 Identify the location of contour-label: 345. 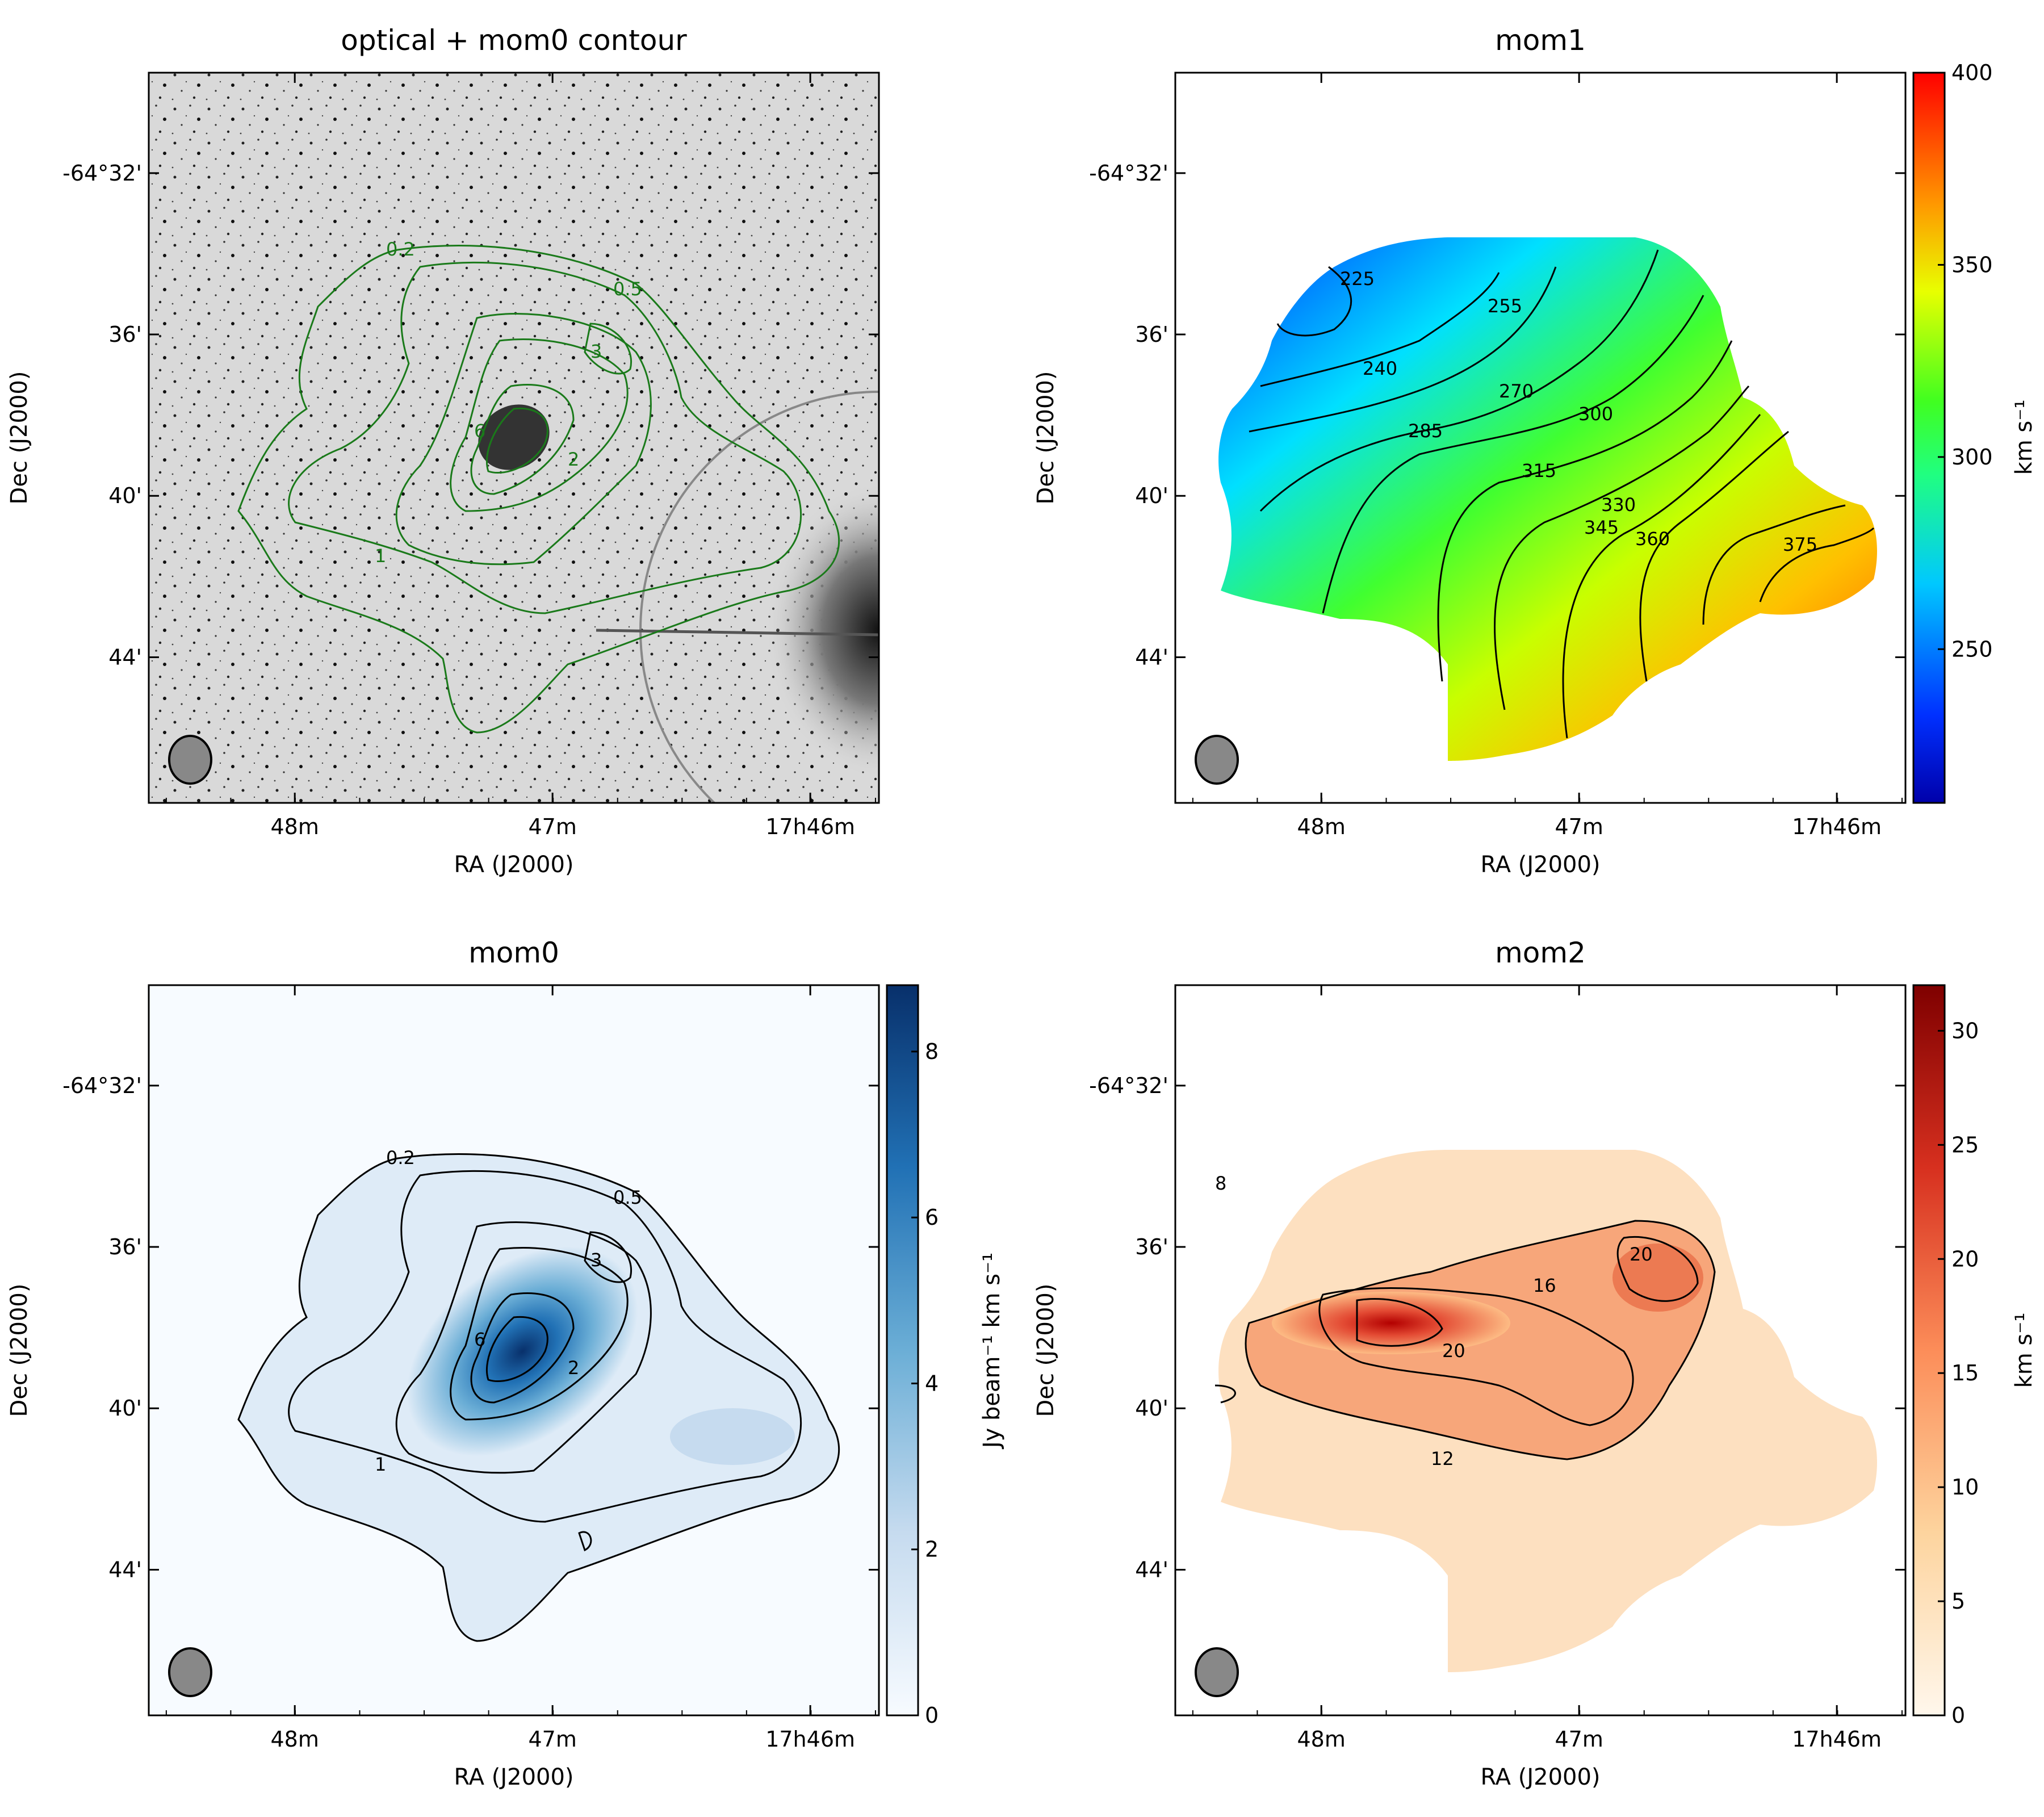
(1601, 527).